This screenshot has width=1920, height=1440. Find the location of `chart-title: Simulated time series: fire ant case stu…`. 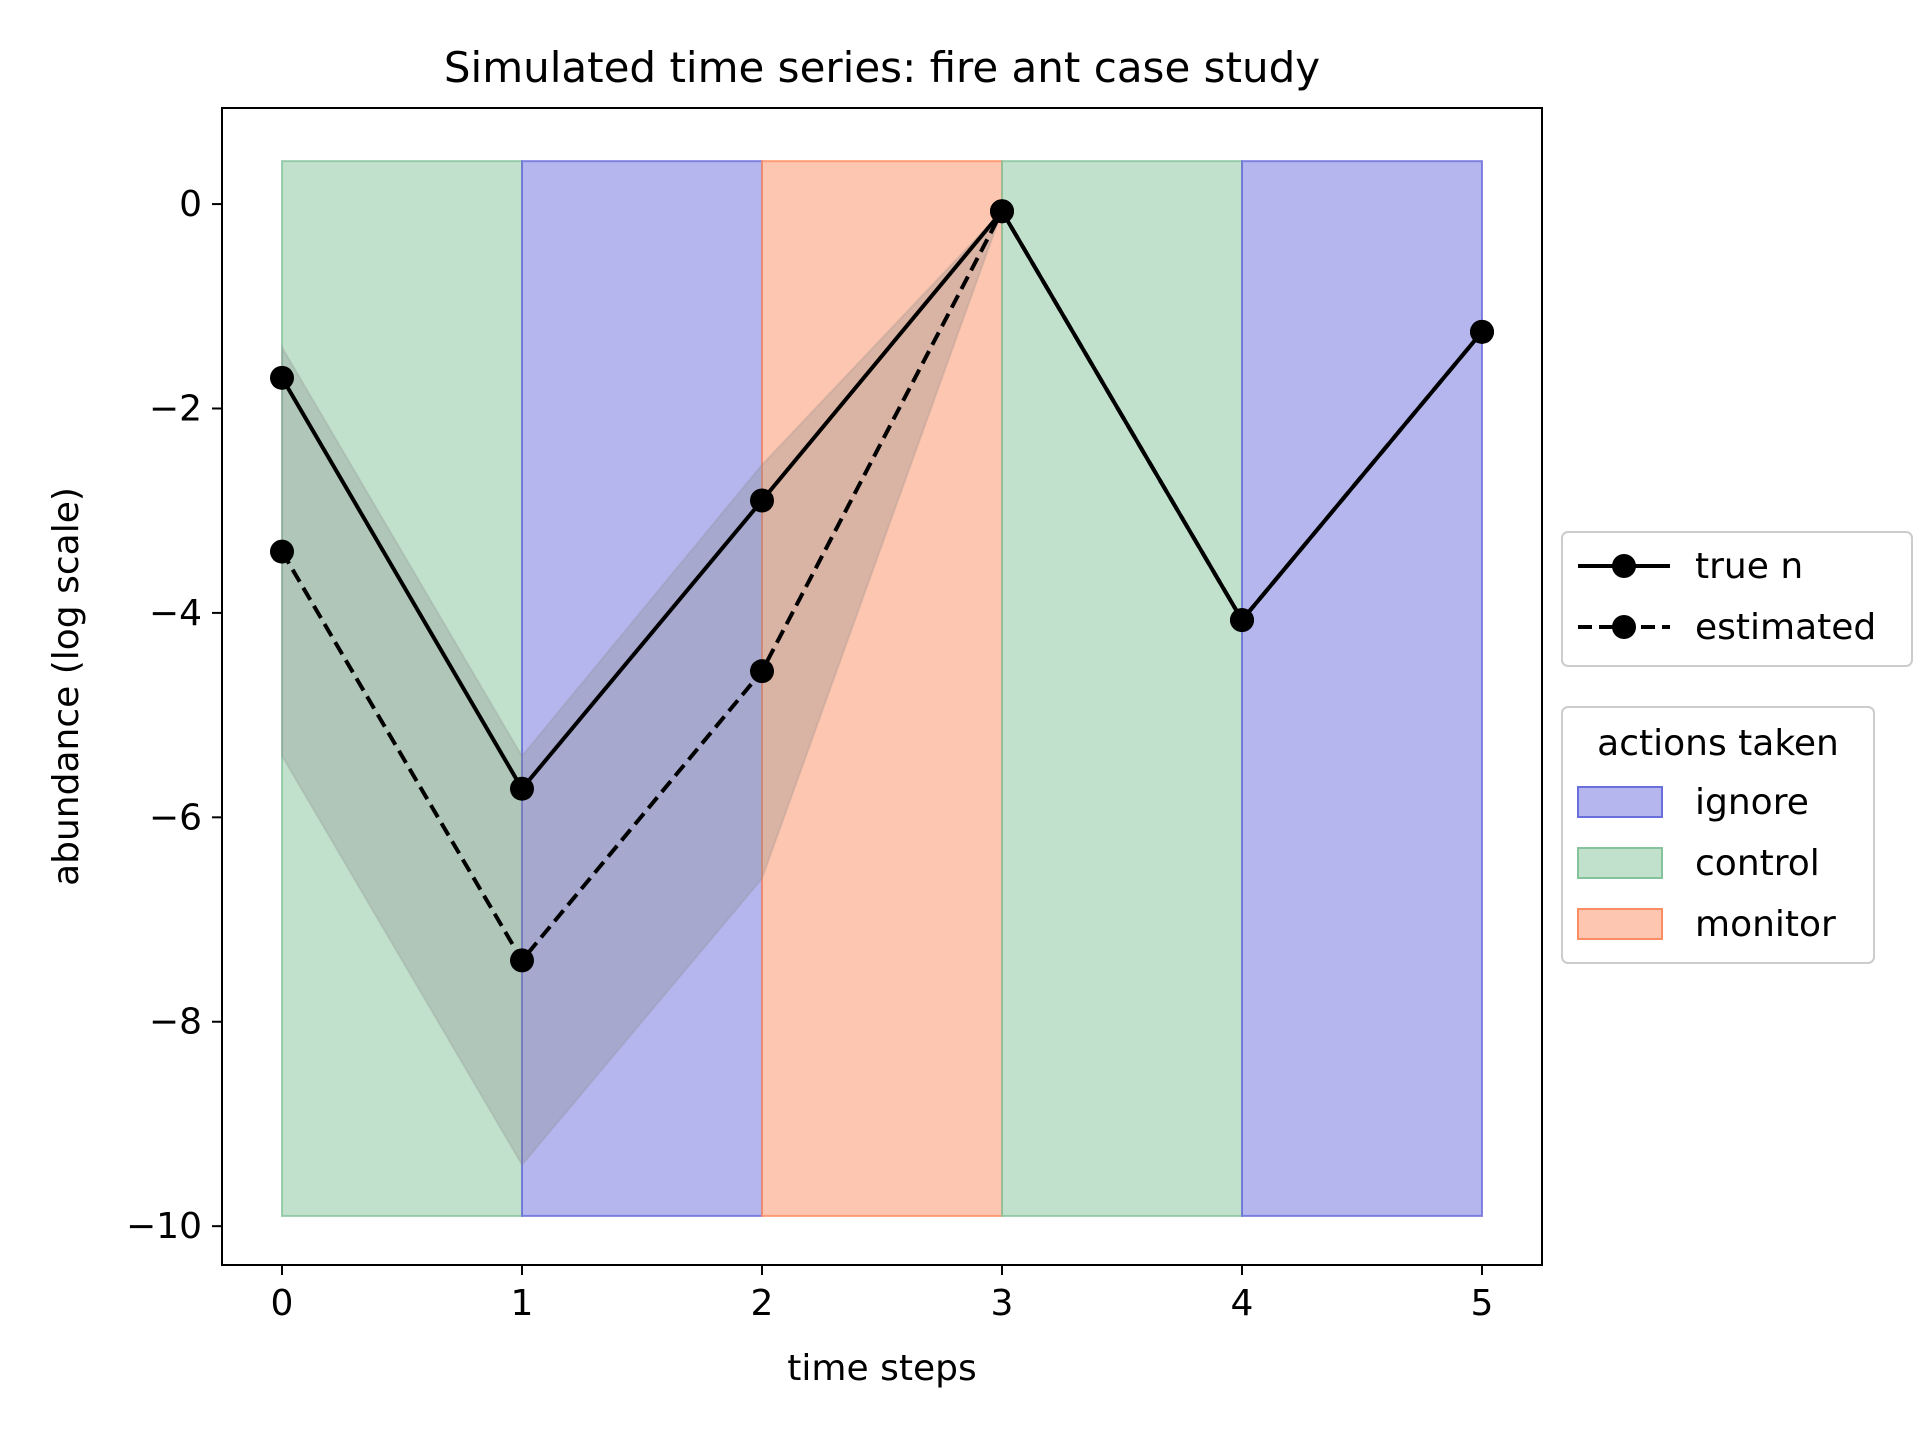

chart-title: Simulated time series: fire ant case stu… is located at coordinates (882, 67).